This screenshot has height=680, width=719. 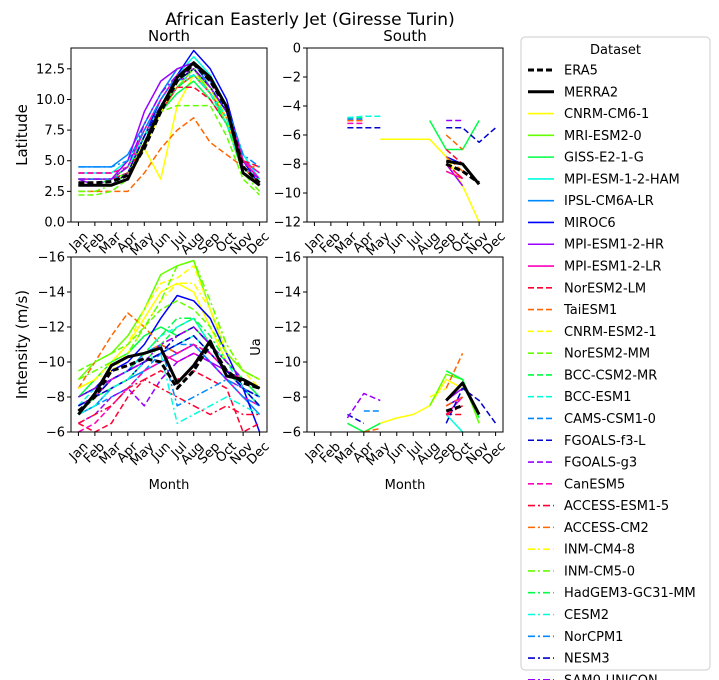 What do you see at coordinates (630, 593) in the screenshot?
I see `legend-label: HadGEM3-GC31-MM` at bounding box center [630, 593].